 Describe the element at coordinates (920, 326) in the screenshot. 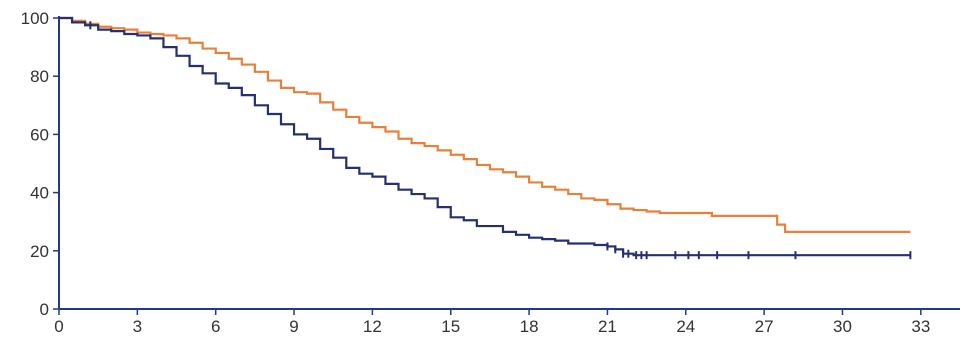

I see `x-tick-label: 33` at that location.